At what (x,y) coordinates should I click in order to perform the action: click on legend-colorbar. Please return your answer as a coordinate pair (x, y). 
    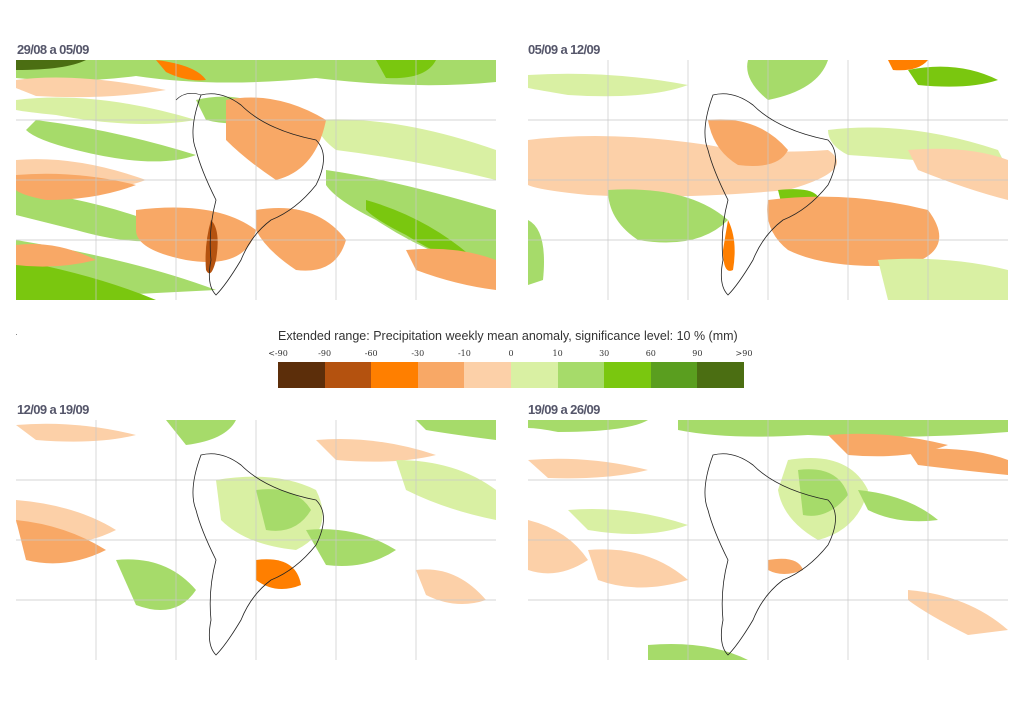
    Looking at the image, I should click on (511, 375).